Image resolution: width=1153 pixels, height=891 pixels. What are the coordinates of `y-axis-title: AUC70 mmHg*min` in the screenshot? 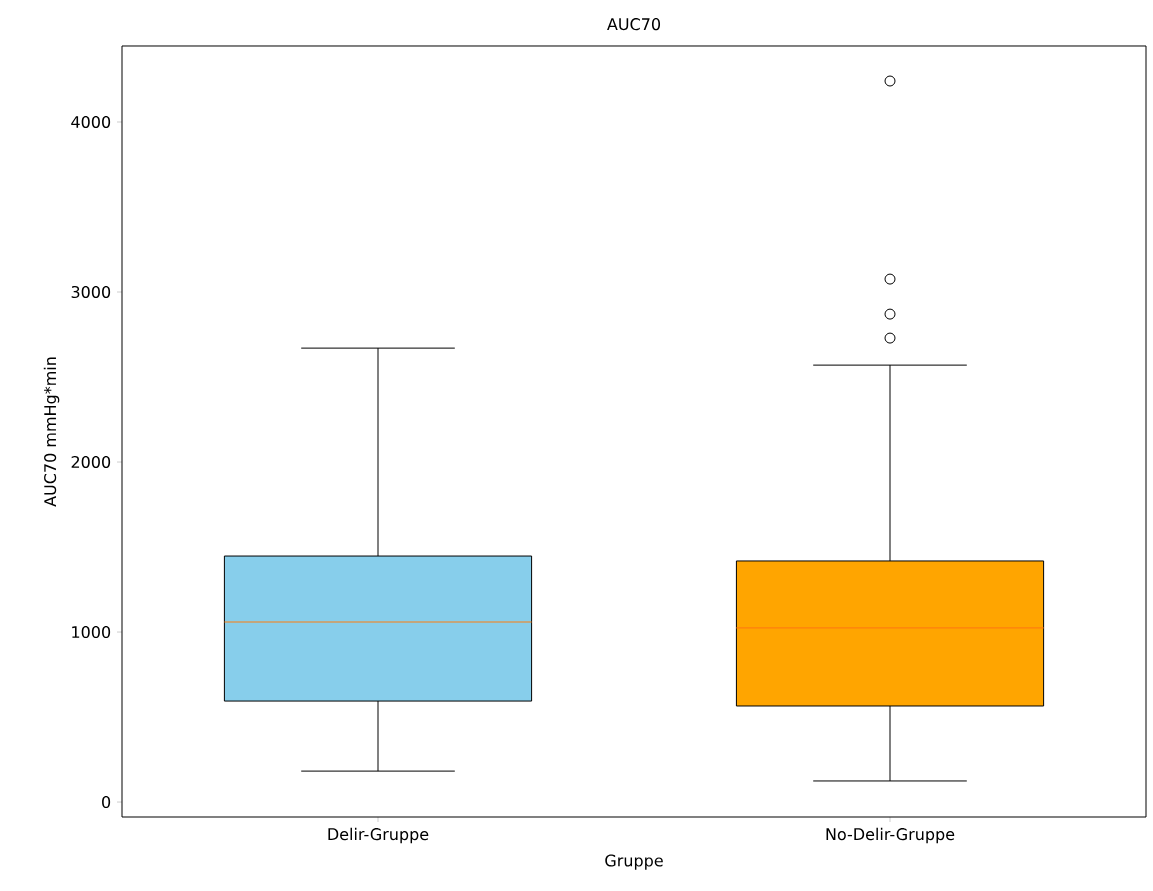 It's located at (51, 432).